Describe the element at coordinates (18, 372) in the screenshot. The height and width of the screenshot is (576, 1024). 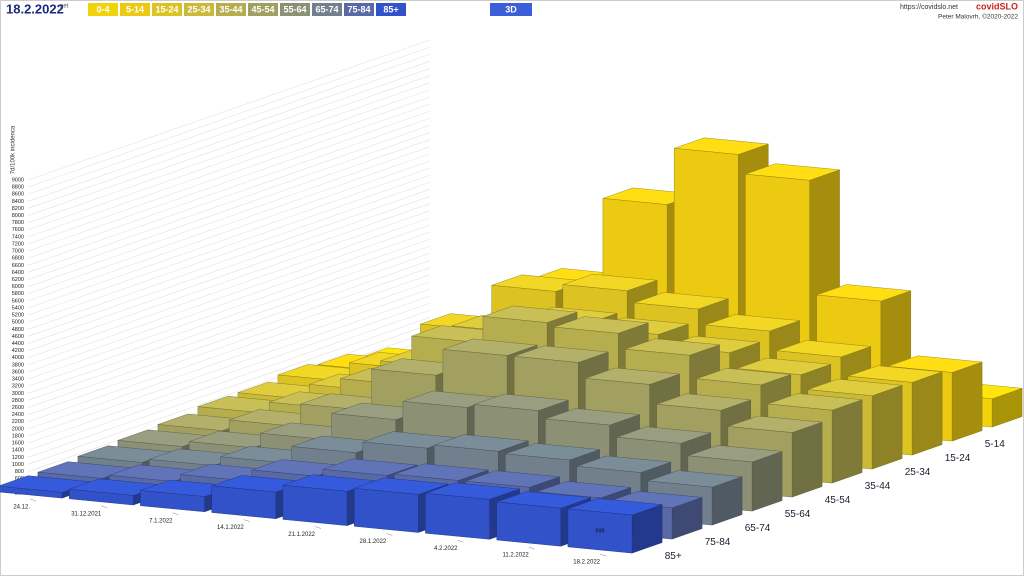
I see `y-tick-label: 3600` at that location.